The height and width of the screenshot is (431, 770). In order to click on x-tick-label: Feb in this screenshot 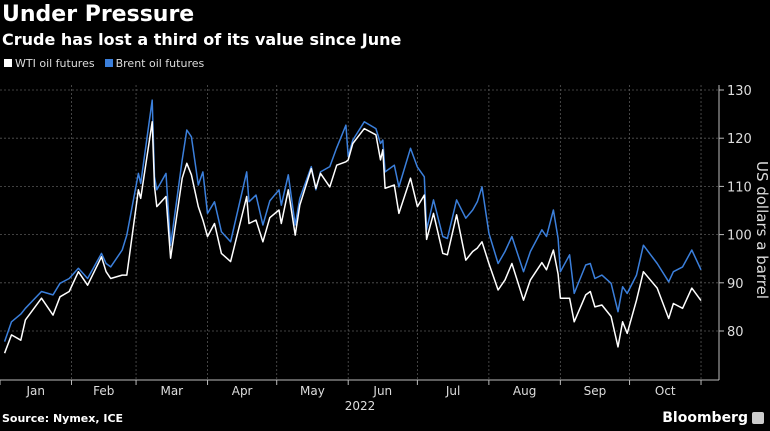, I will do `click(103, 391)`.